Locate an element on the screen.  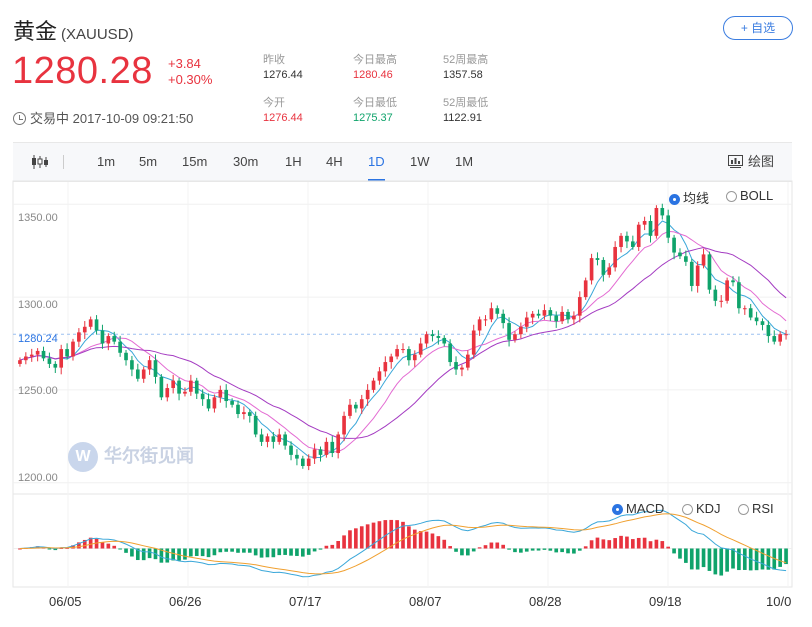
draw-label: 绘图 is located at coordinates (760, 161).